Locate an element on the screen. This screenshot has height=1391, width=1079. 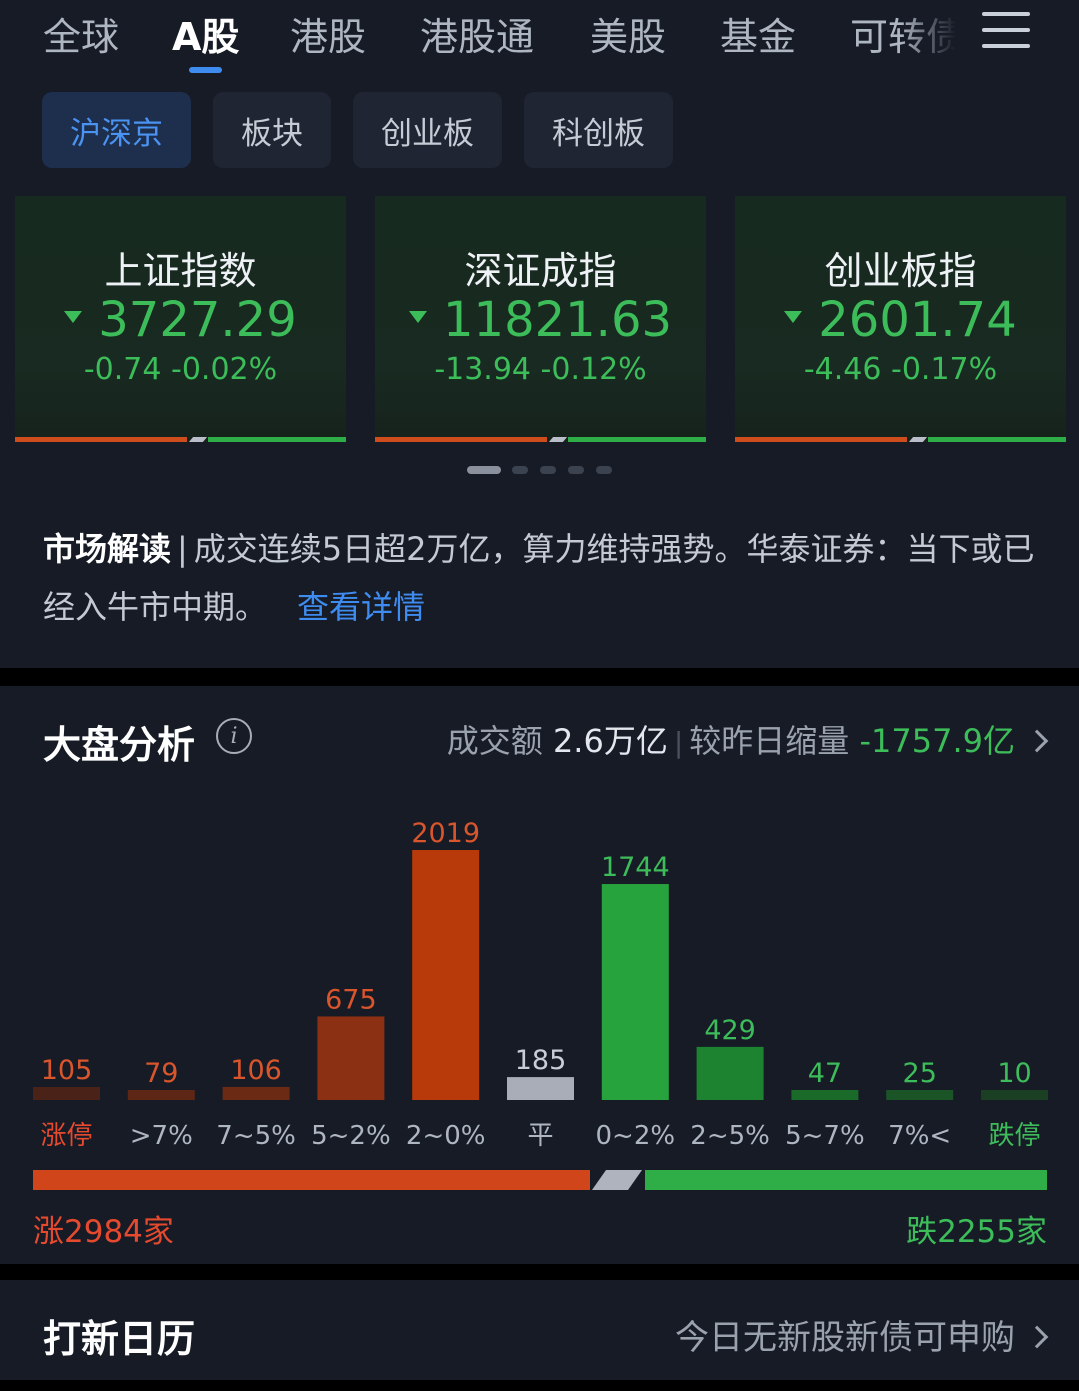
flat-ratio-segment is located at coordinates (617, 1180).